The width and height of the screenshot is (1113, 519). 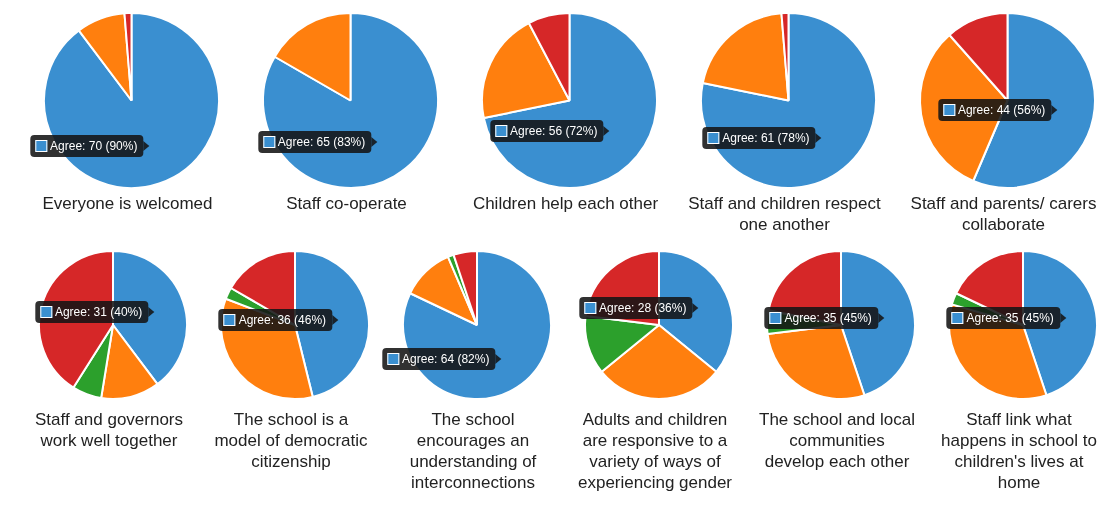 I want to click on text: Children help each other, so click(x=565, y=204).